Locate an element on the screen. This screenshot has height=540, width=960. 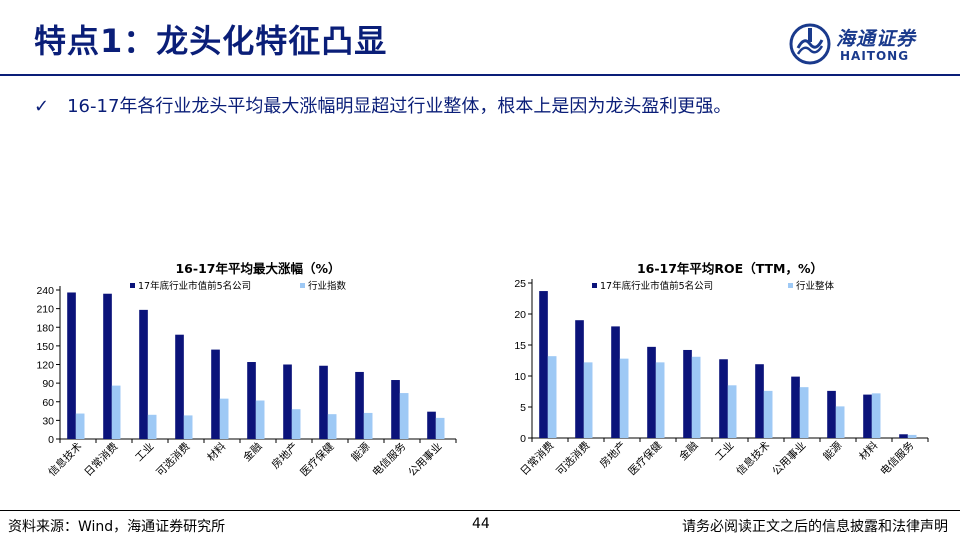
y-tick-label: 25 is located at coordinates (520, 284).